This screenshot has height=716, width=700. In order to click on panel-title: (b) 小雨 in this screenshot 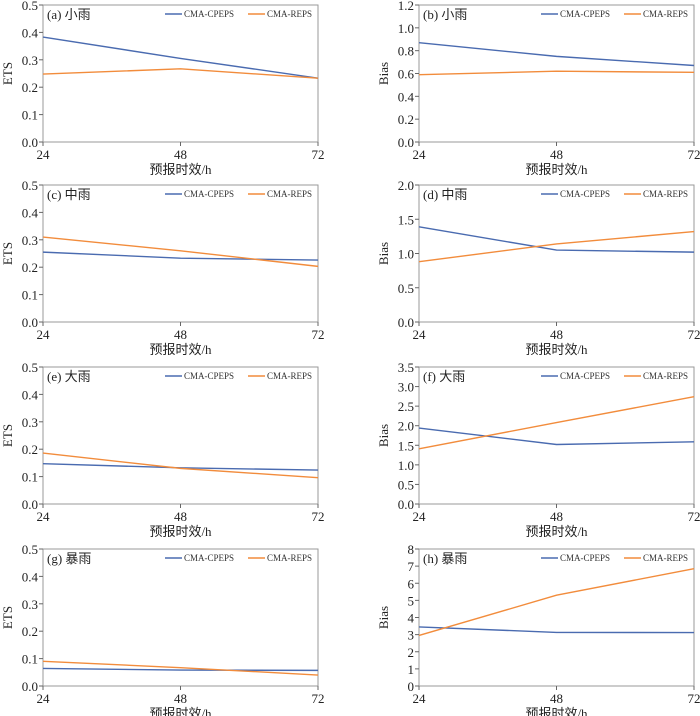, I will do `click(445, 14)`.